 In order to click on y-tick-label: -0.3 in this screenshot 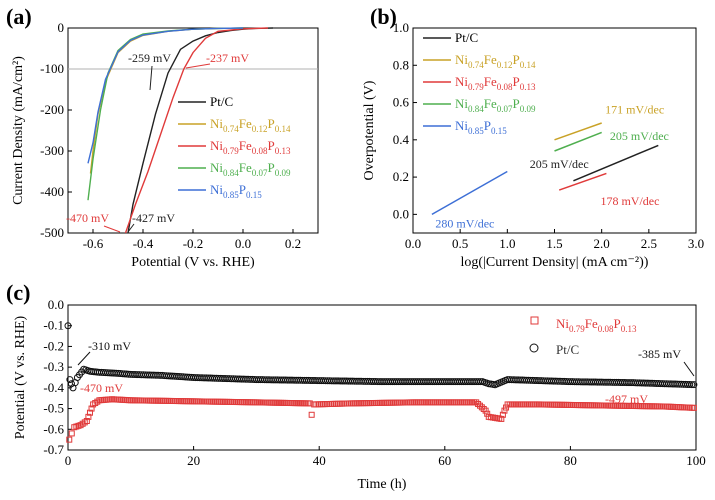, I will do `click(53, 366)`.